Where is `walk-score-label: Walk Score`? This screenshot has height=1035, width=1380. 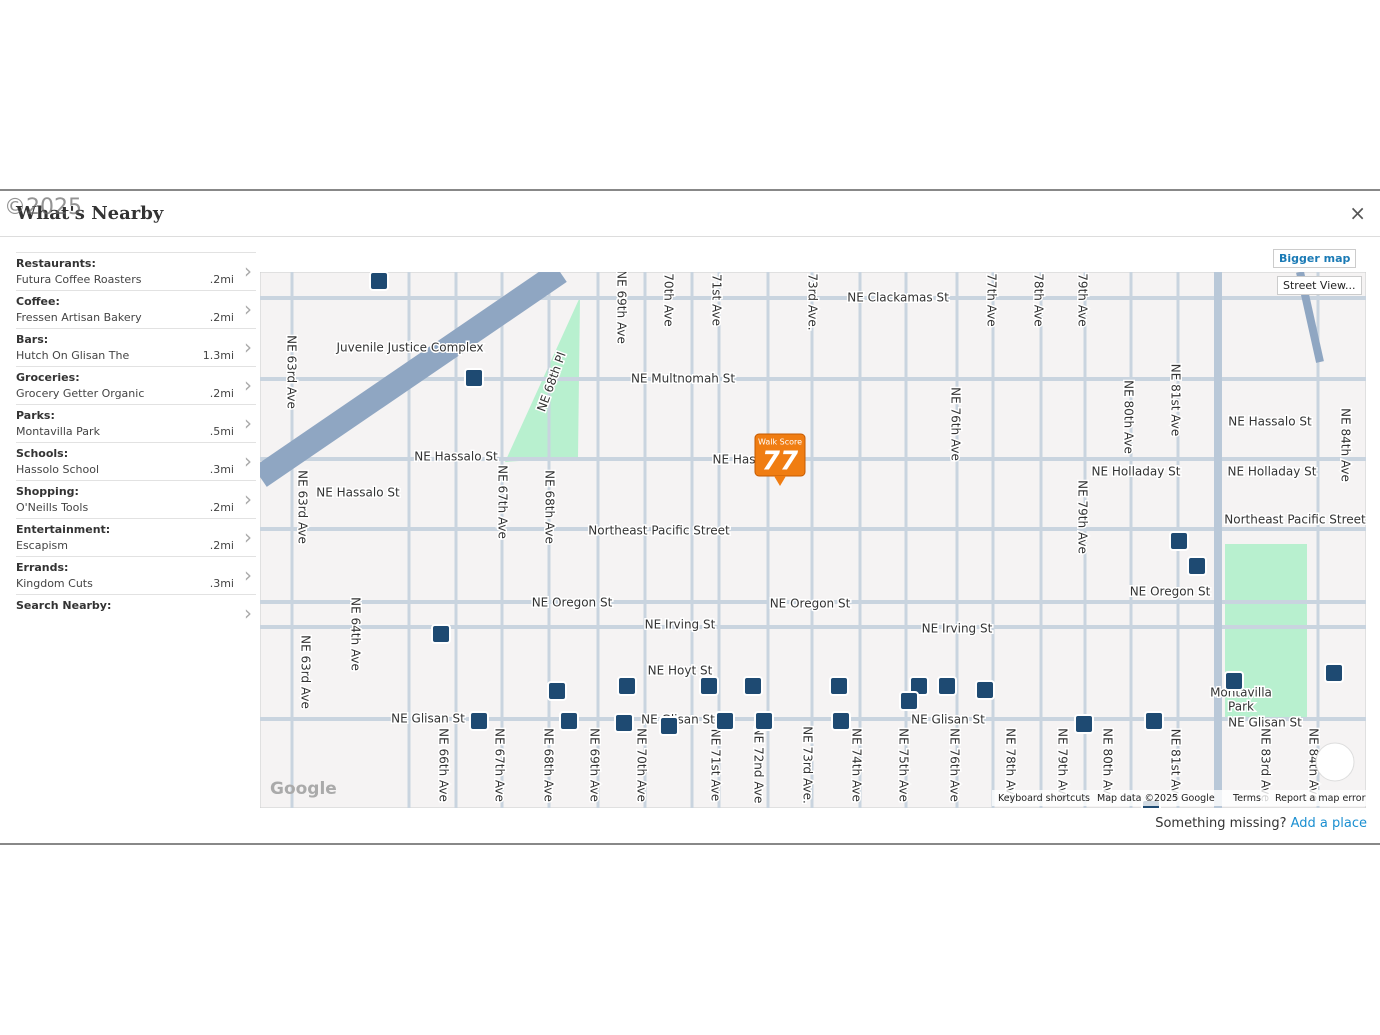 walk-score-label: Walk Score is located at coordinates (780, 442).